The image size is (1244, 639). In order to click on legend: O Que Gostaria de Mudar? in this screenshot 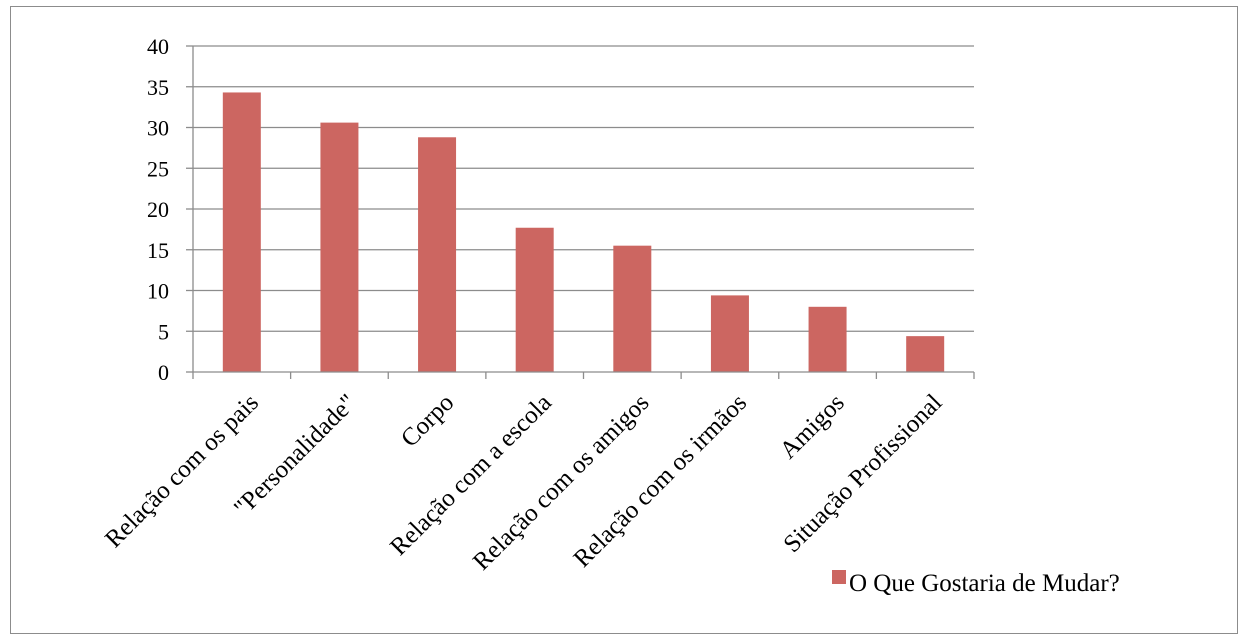, I will do `click(976, 583)`.